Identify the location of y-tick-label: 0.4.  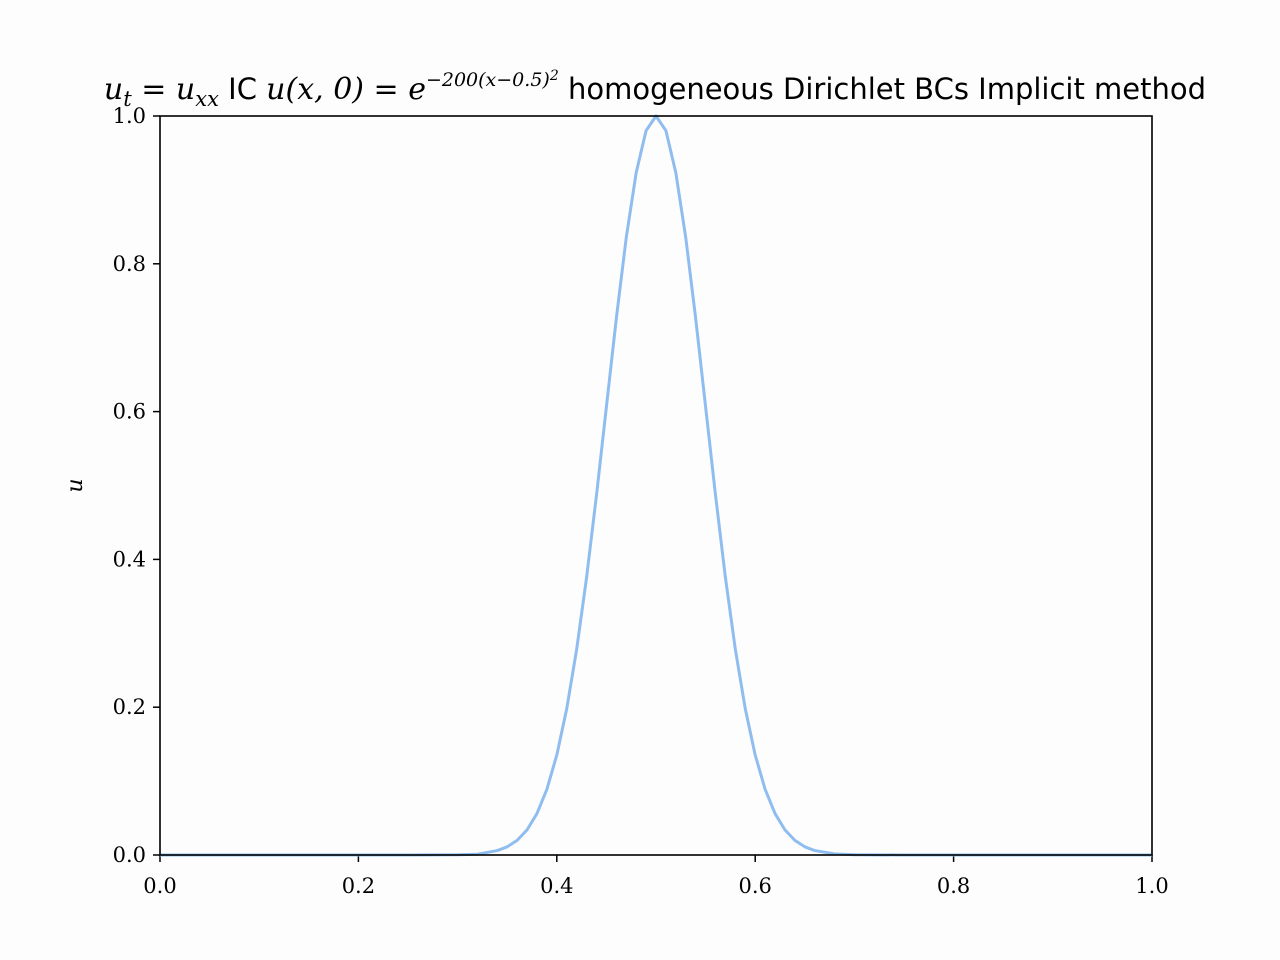
(129, 559).